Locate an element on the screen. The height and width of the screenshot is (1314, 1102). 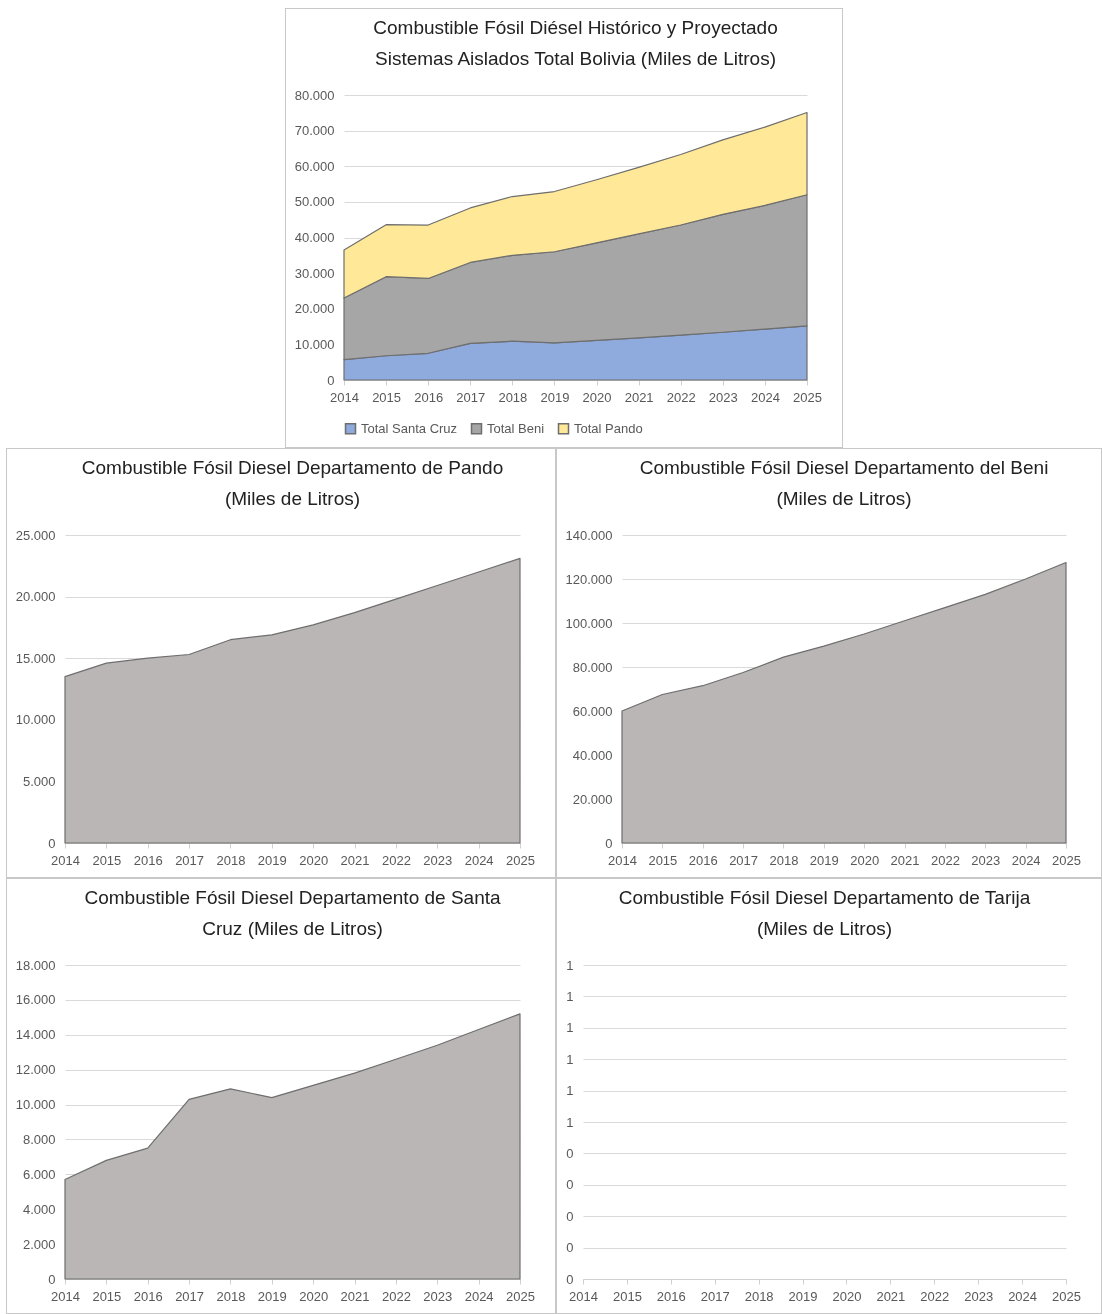
chart-title: Combustible Fósil Diesel Departamento del Beni (Miles de Litros) is located at coordinates (844, 483).